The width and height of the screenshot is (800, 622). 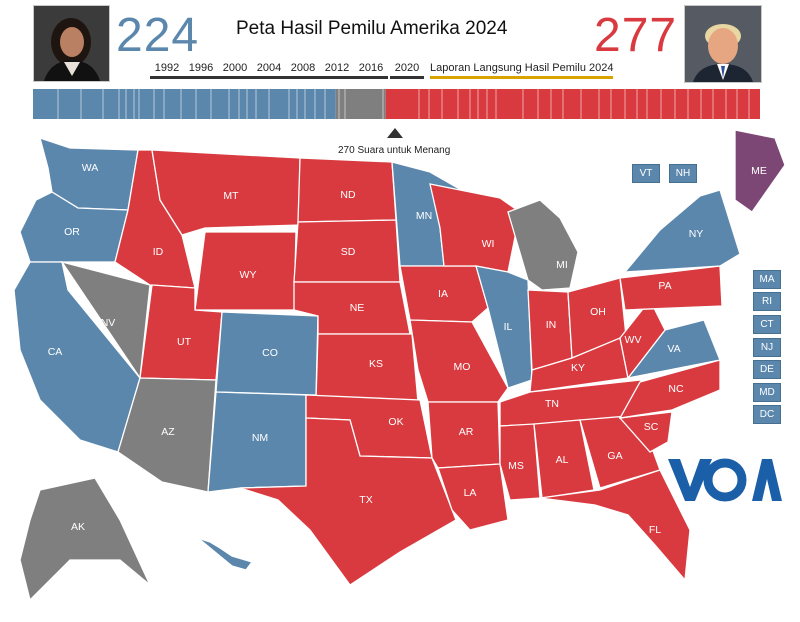 I want to click on state-label-tx: TX, so click(x=365, y=500).